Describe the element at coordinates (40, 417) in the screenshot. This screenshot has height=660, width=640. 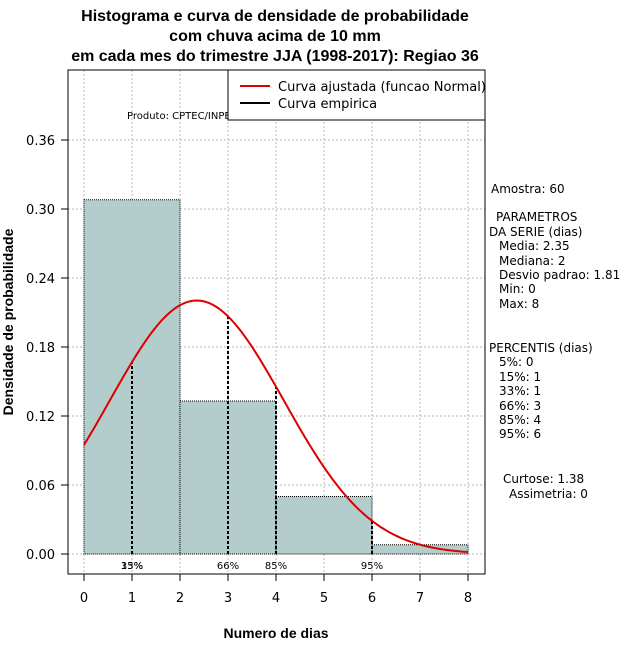
I see `y-tick-label-2: 0.12` at that location.